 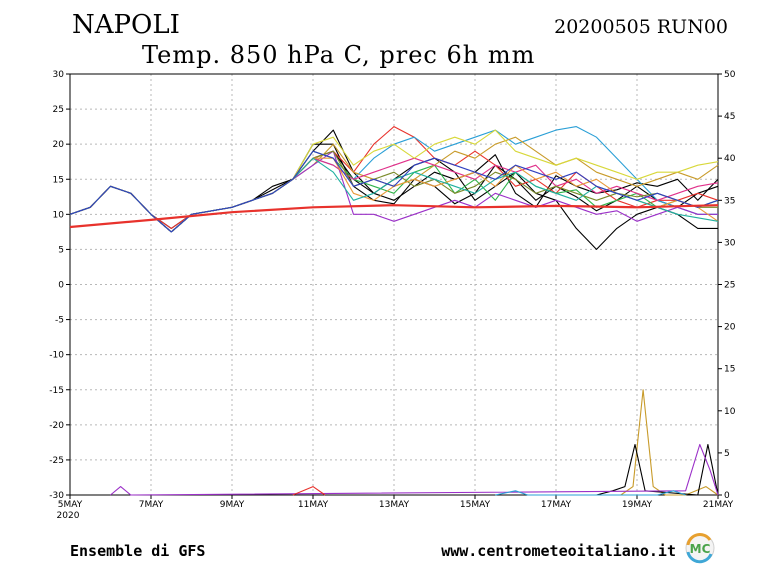 What do you see at coordinates (338, 55) in the screenshot?
I see `chart-subtitle: Temp. 850 hPa C, prec 6h mm` at bounding box center [338, 55].